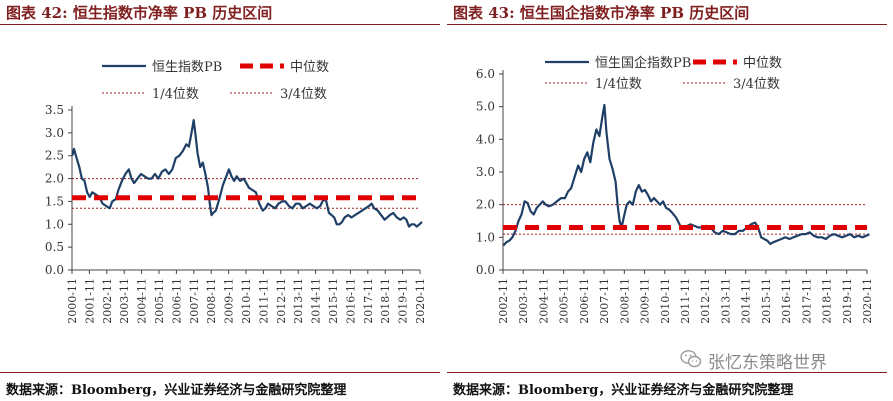  What do you see at coordinates (54, 156) in the screenshot?
I see `y-tick-label: 2.5` at bounding box center [54, 156].